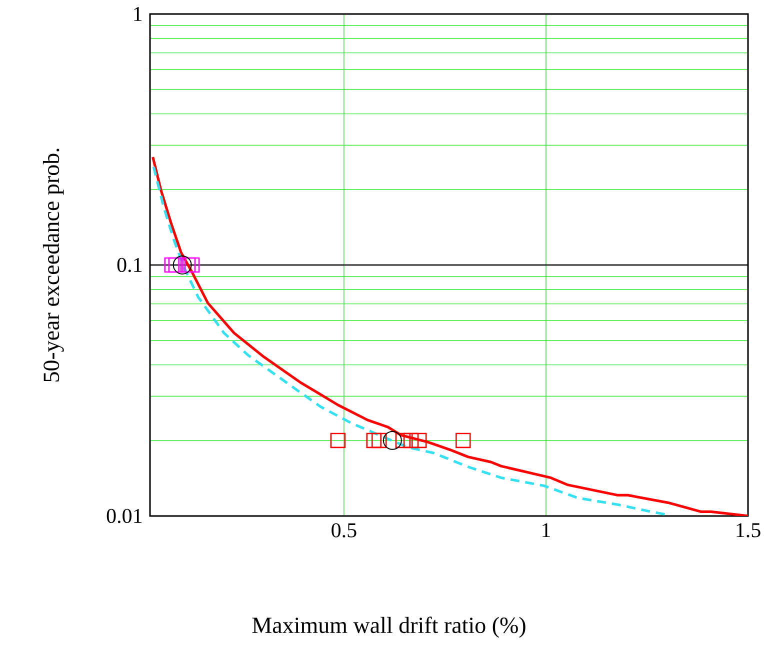 The height and width of the screenshot is (657, 770). What do you see at coordinates (124, 516) in the screenshot?
I see `y-tick-label: 0.01` at bounding box center [124, 516].